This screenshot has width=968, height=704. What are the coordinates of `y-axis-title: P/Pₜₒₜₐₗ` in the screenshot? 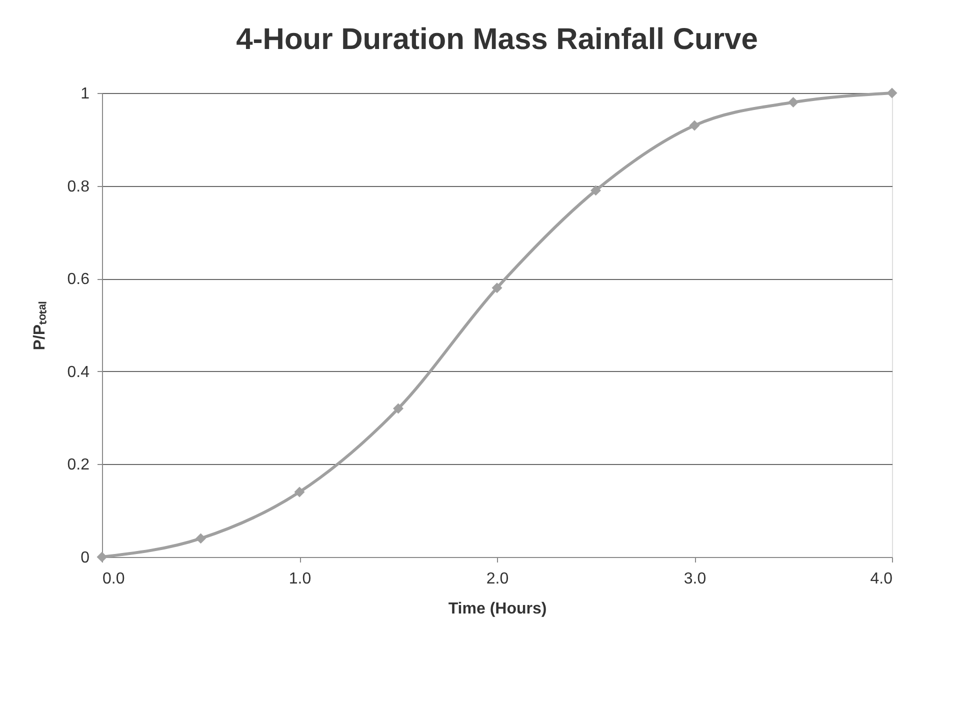 It's located at (39, 325).